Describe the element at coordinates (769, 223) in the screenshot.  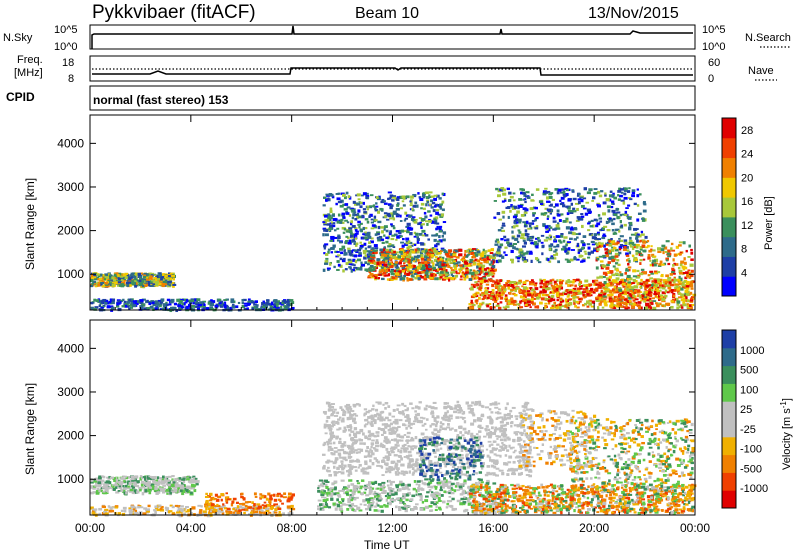
I see `power-colorbar-label: Power [dB]` at that location.